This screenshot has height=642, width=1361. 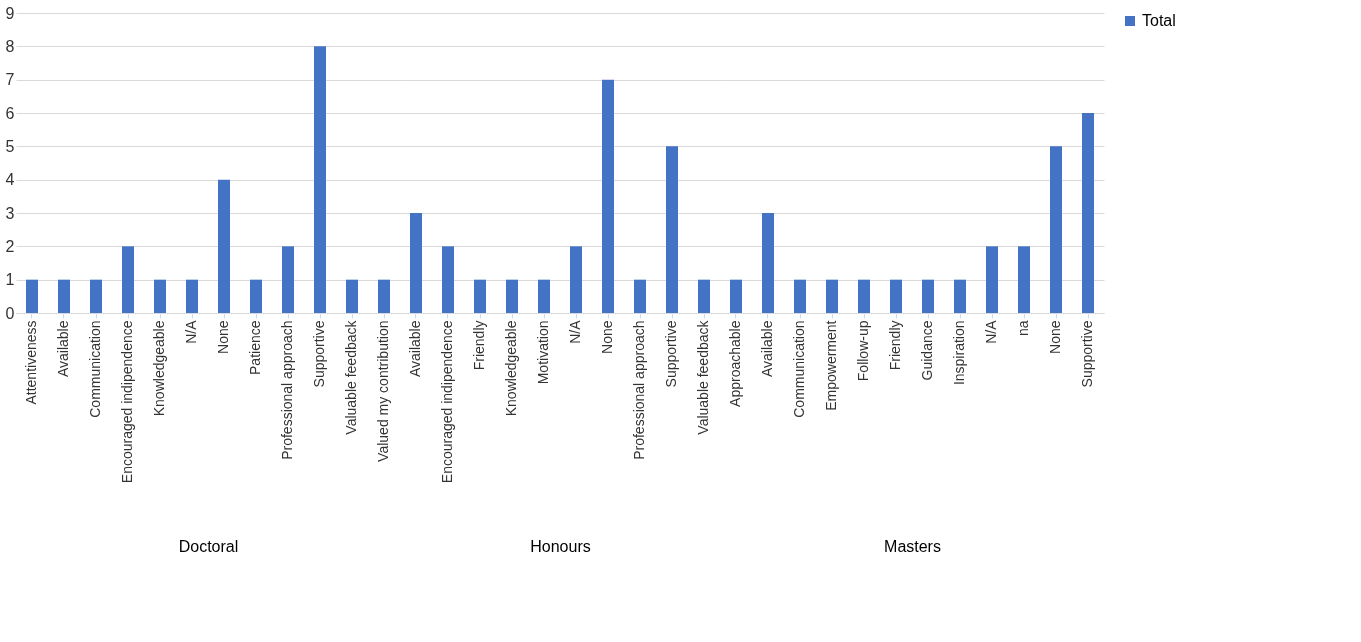 What do you see at coordinates (208, 546) in the screenshot?
I see `x-axis-title: Doctoral` at bounding box center [208, 546].